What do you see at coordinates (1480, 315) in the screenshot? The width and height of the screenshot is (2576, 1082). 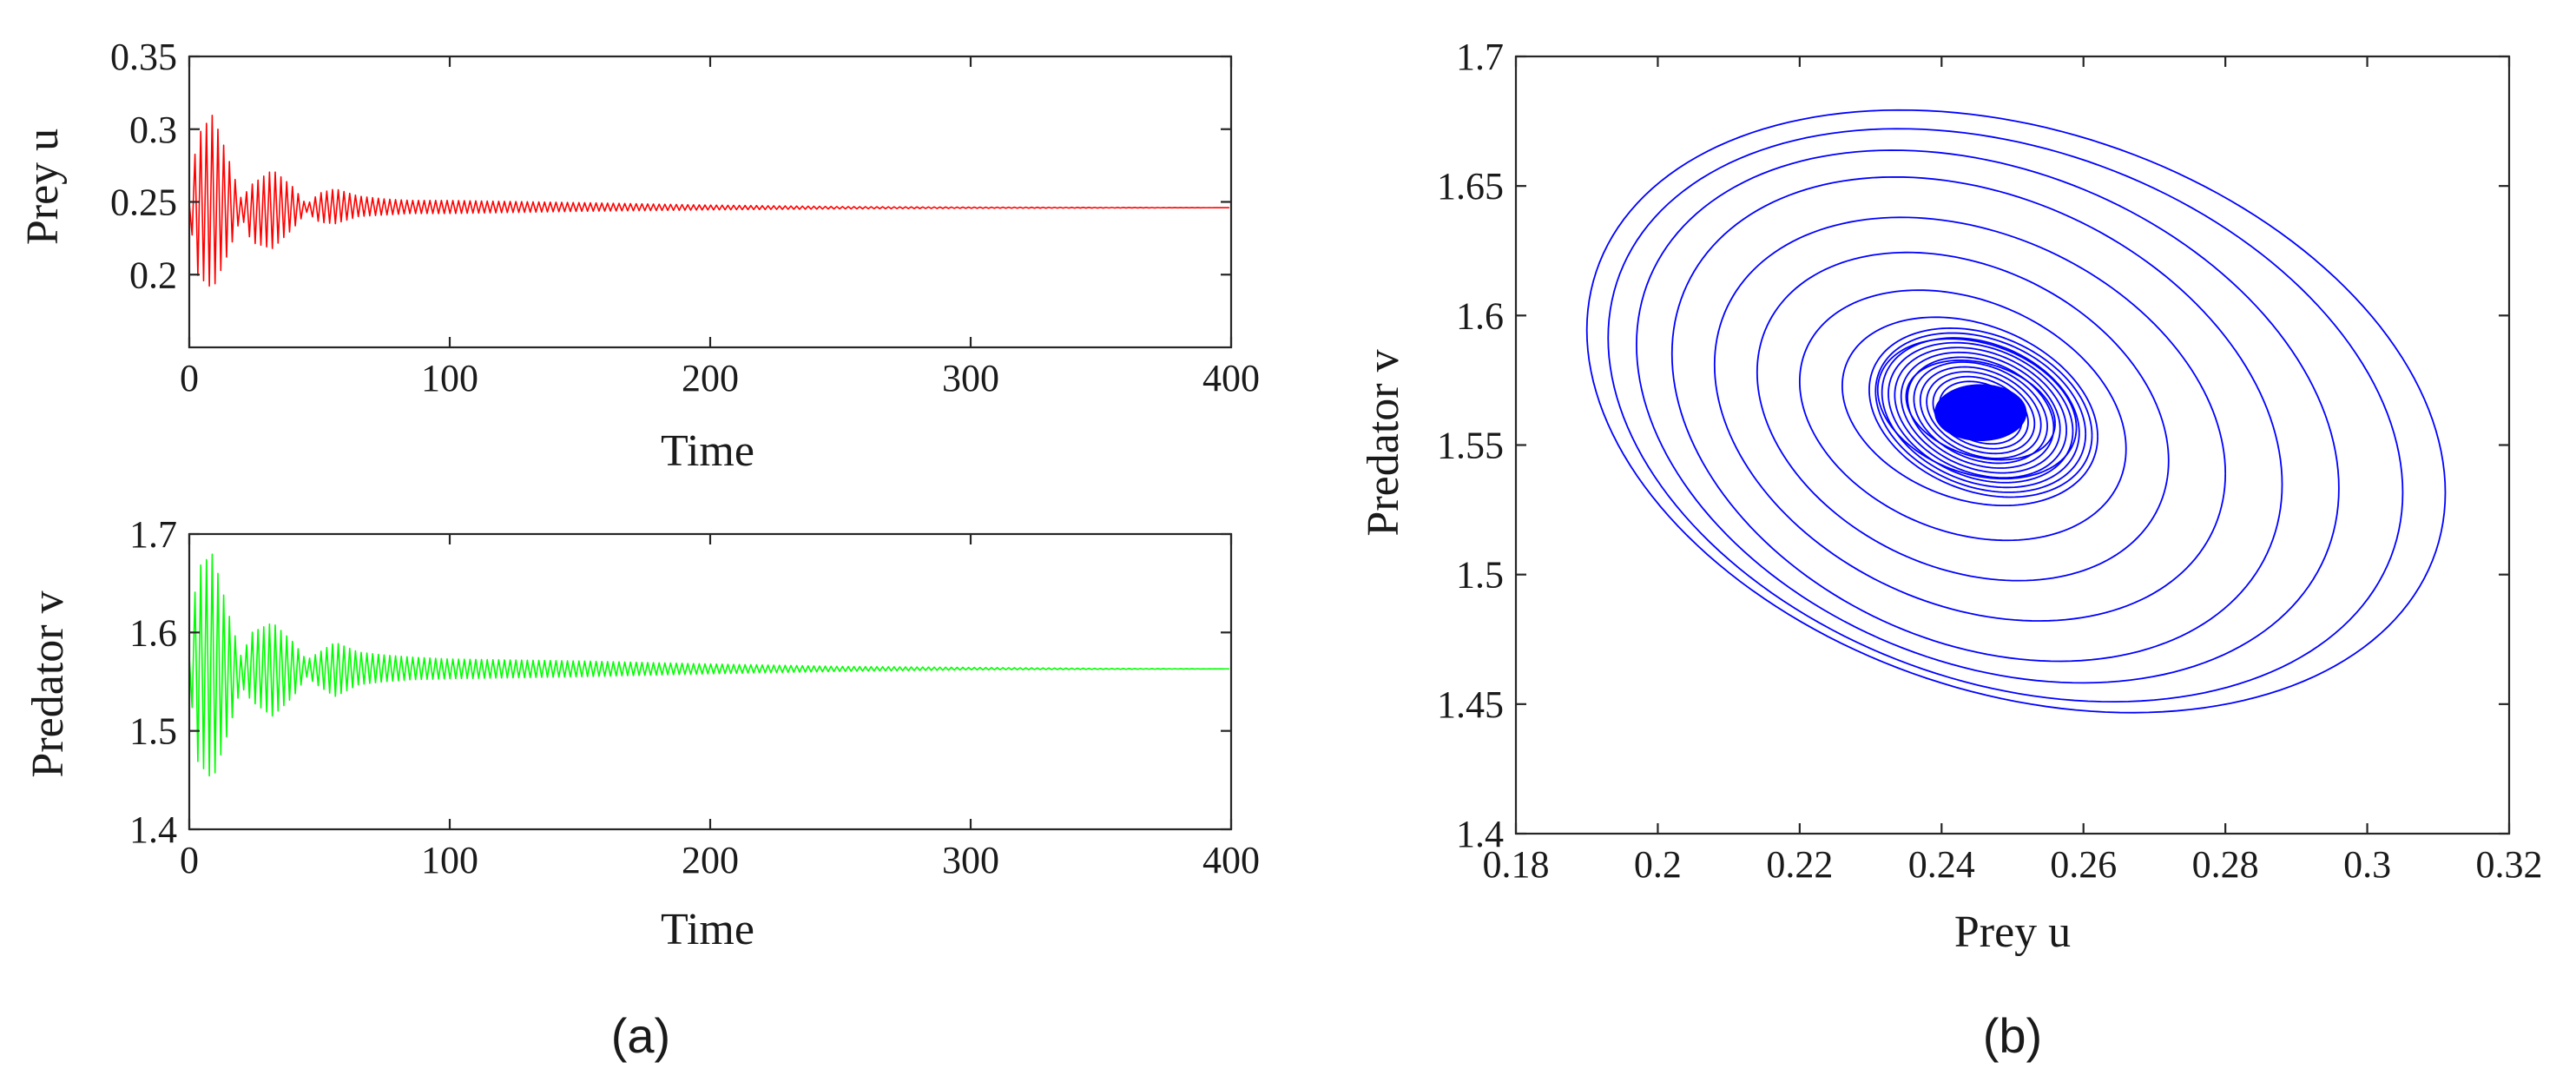 I see `phase-y-tick-label: 1.6` at bounding box center [1480, 315].